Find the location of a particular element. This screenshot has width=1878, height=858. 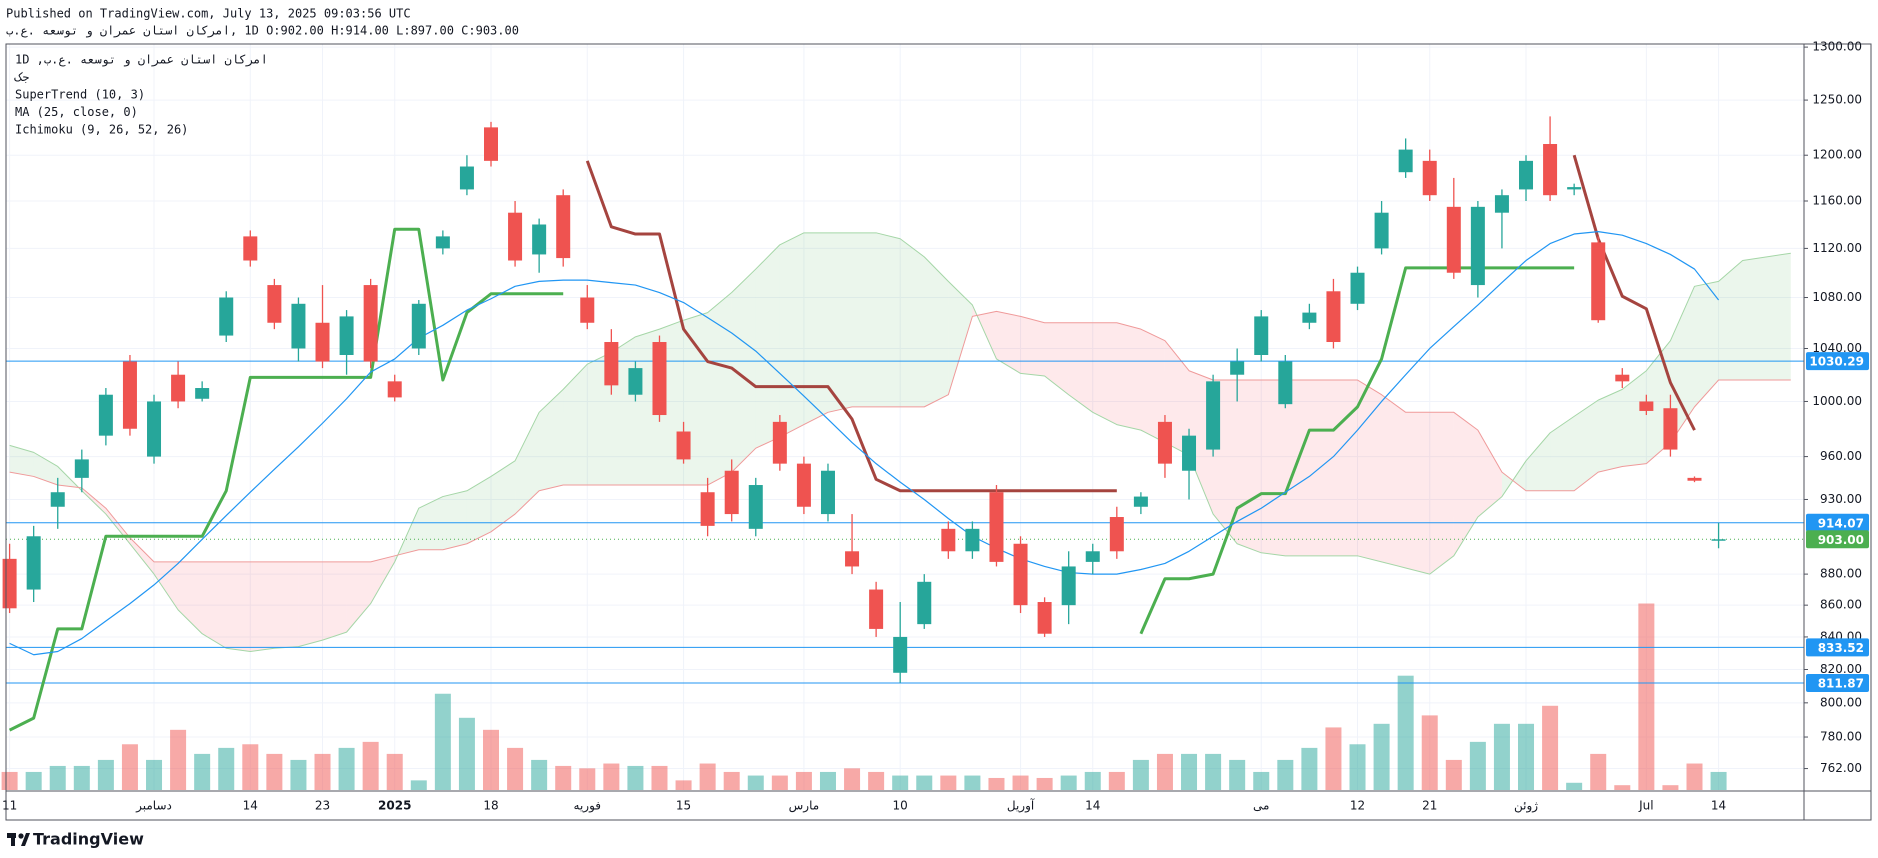

x-tick-label: ژوئن is located at coordinates (1526, 806).